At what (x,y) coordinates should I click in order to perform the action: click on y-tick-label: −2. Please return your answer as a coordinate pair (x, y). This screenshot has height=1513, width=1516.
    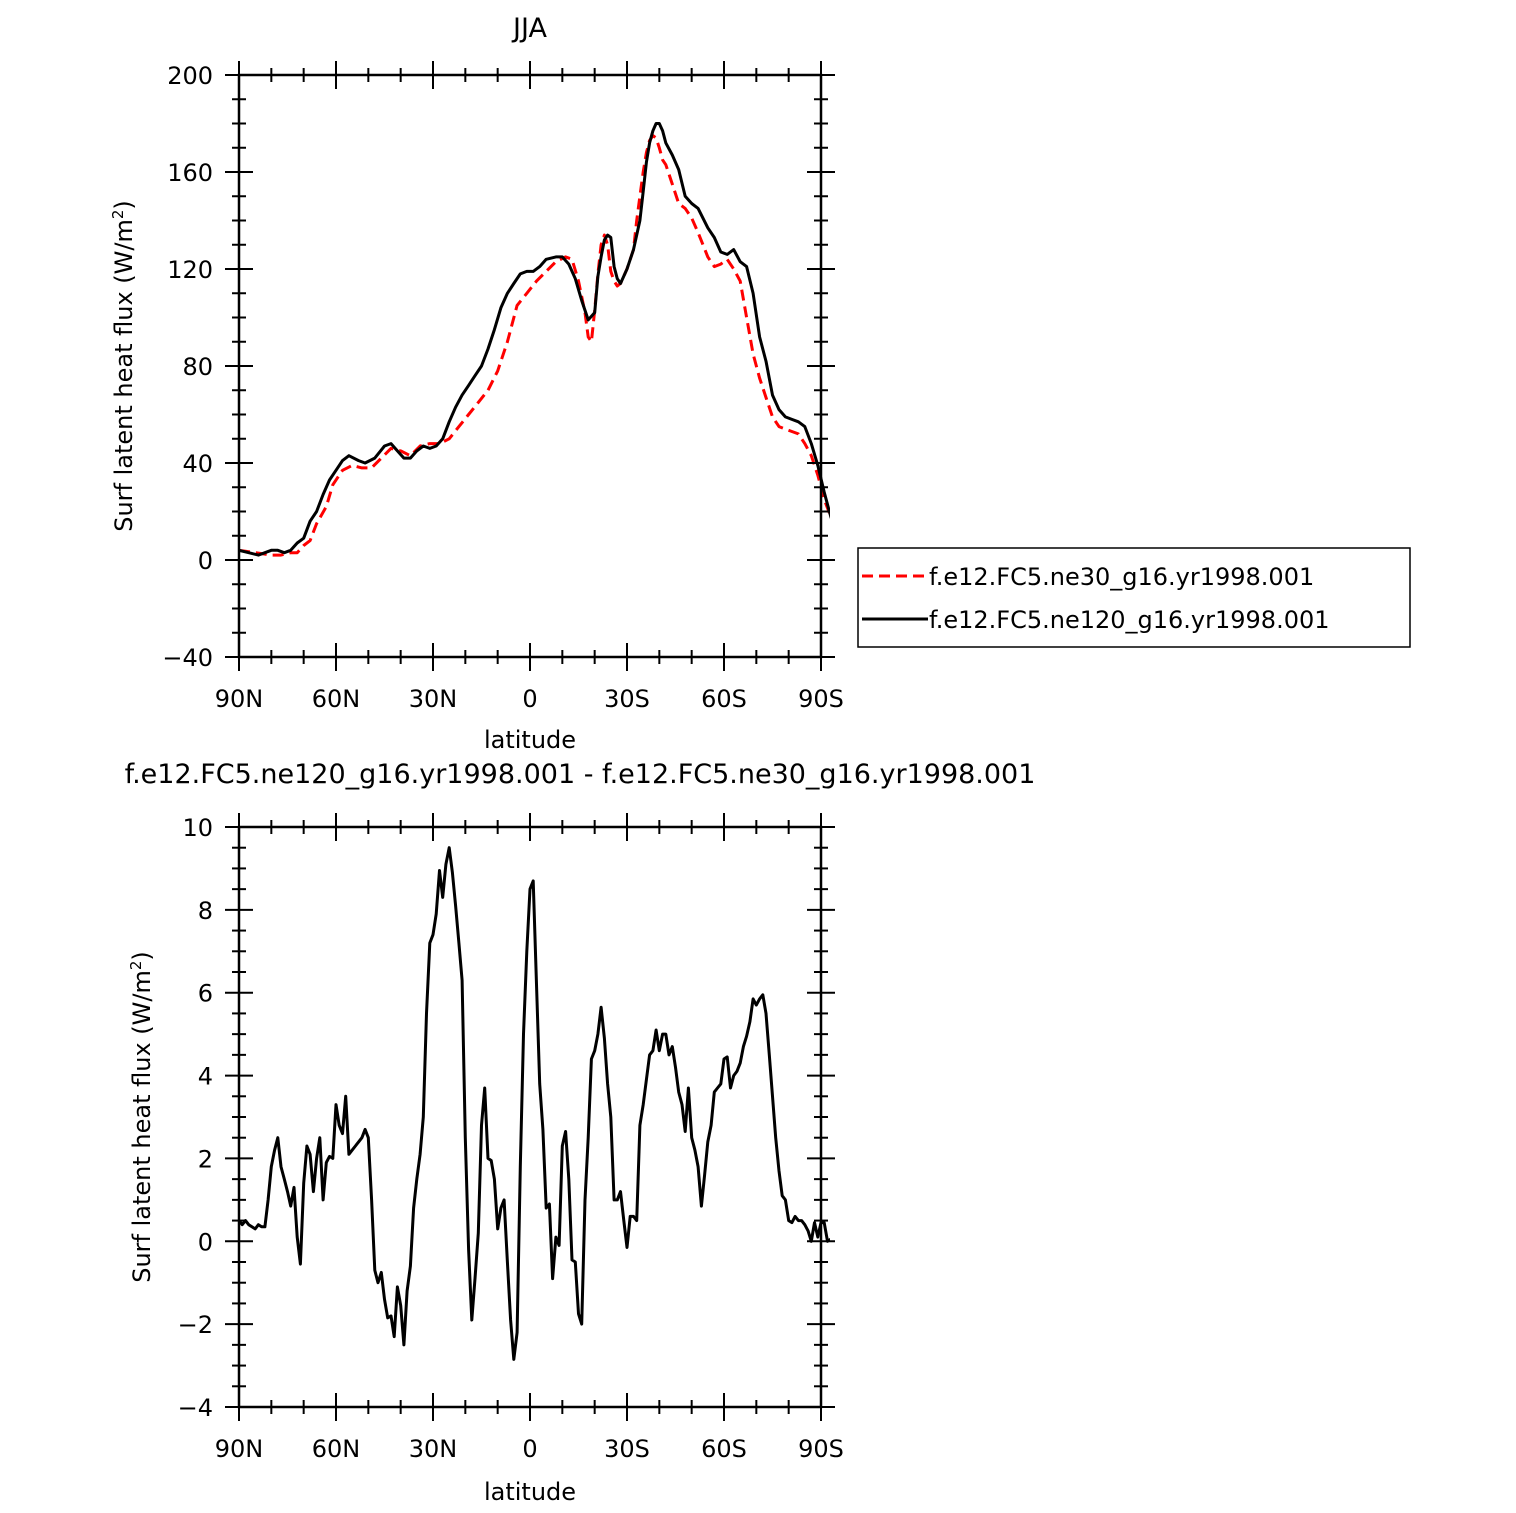
    Looking at the image, I should click on (195, 1325).